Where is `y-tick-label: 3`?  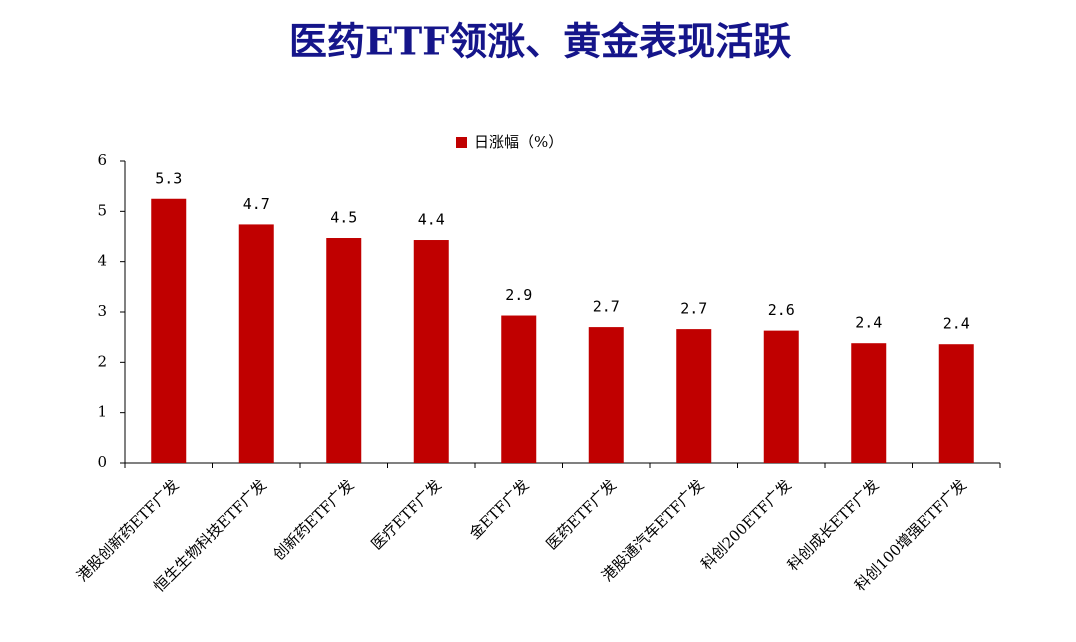
y-tick-label: 3 is located at coordinates (102, 311).